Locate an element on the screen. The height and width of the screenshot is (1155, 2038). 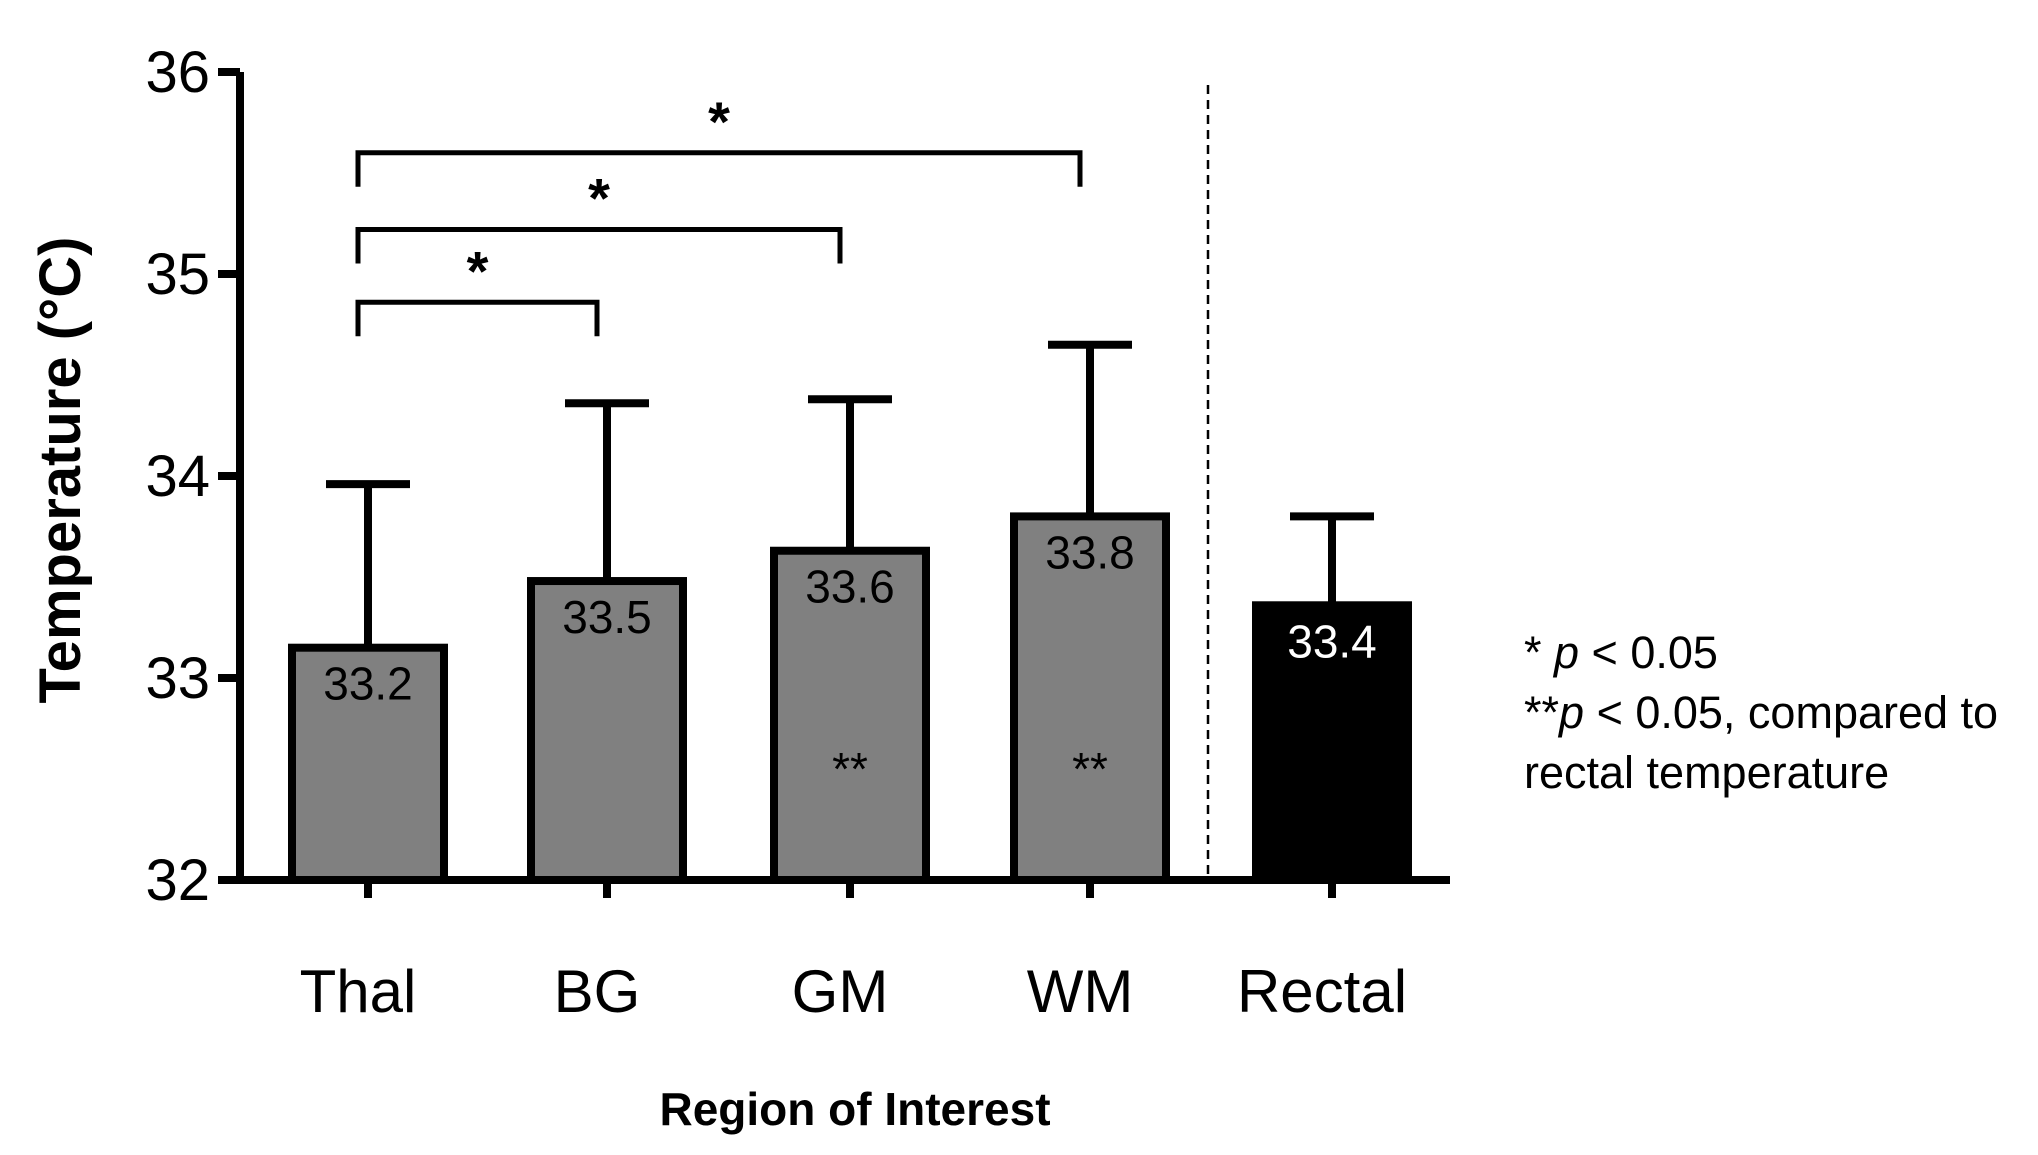
value-label-gm: 33.6 is located at coordinates (850, 587).